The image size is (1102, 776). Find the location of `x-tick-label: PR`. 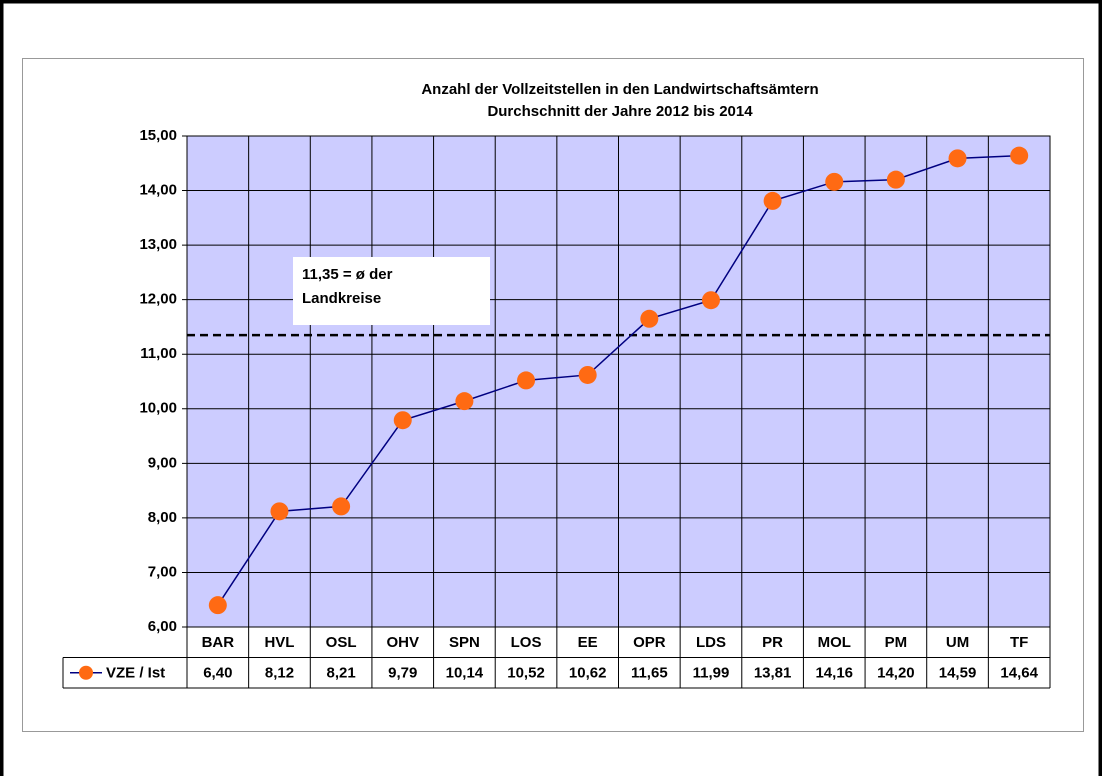

x-tick-label: PR is located at coordinates (772, 642).